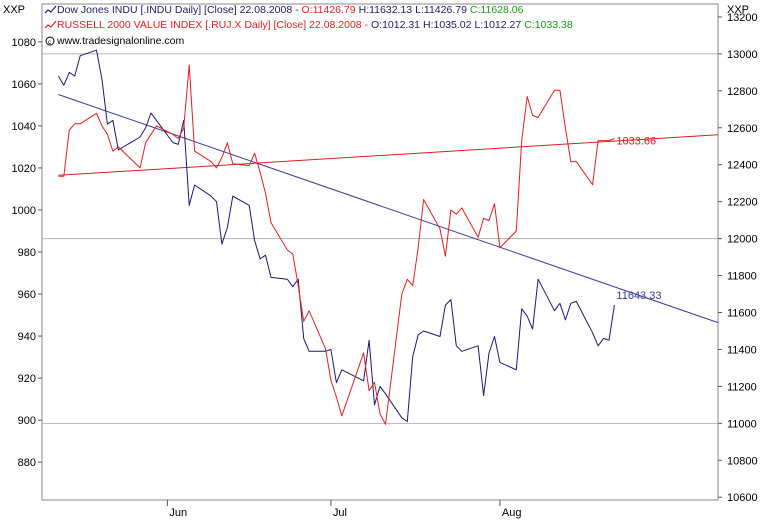 Image resolution: width=769 pixels, height=525 pixels. What do you see at coordinates (738, 10) in the screenshot?
I see `right-axis-unit-label: XXP` at bounding box center [738, 10].